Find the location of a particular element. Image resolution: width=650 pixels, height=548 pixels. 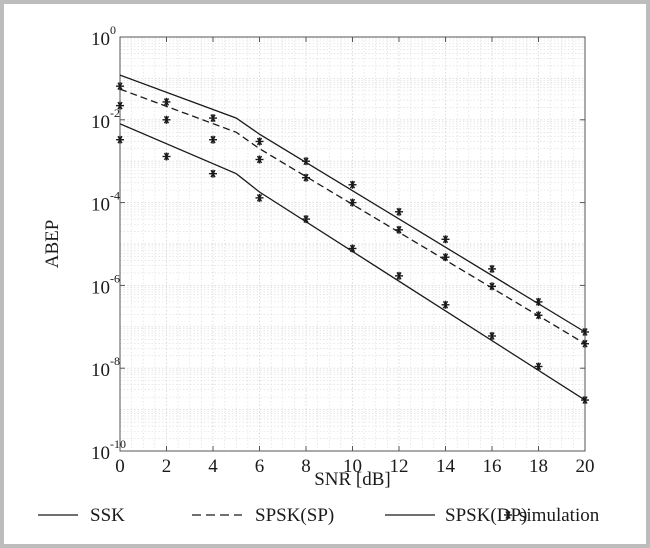

x-tick-label: 8 is located at coordinates (306, 466).